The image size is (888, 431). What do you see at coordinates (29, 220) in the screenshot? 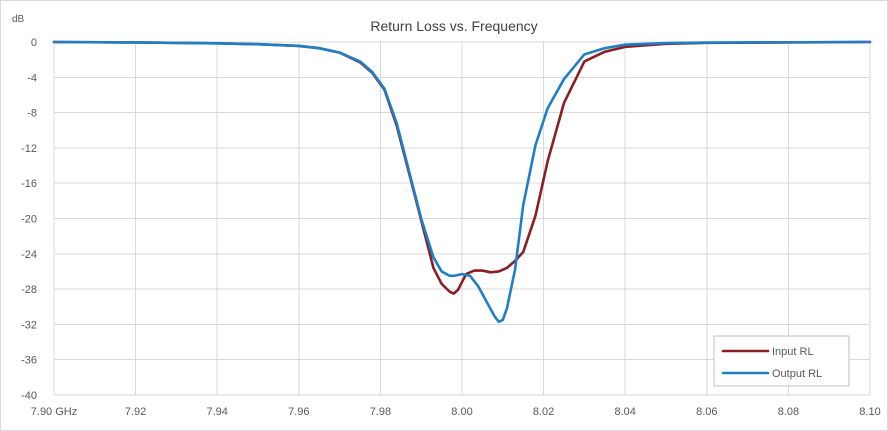
I see `y-tick-label: -20` at bounding box center [29, 220].